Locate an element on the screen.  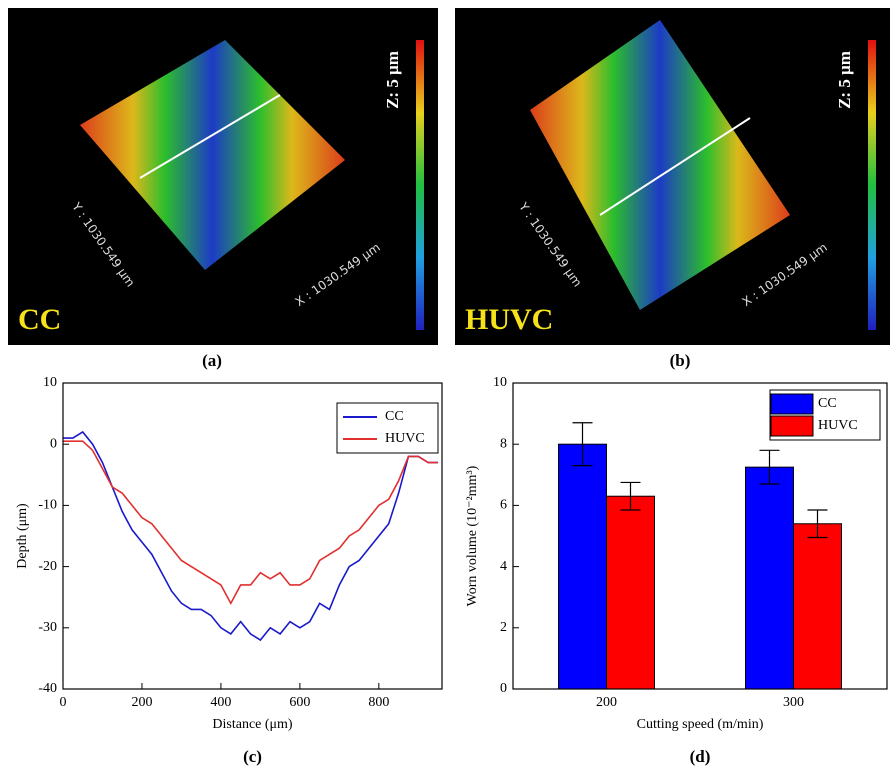
panel-label: (b) is located at coordinates (680, 360).